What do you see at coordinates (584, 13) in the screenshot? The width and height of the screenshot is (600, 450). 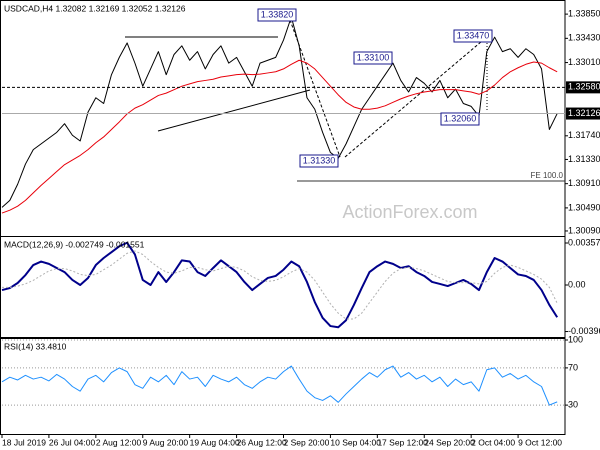 I see `y-tick-label: 1.33850` at bounding box center [584, 13].